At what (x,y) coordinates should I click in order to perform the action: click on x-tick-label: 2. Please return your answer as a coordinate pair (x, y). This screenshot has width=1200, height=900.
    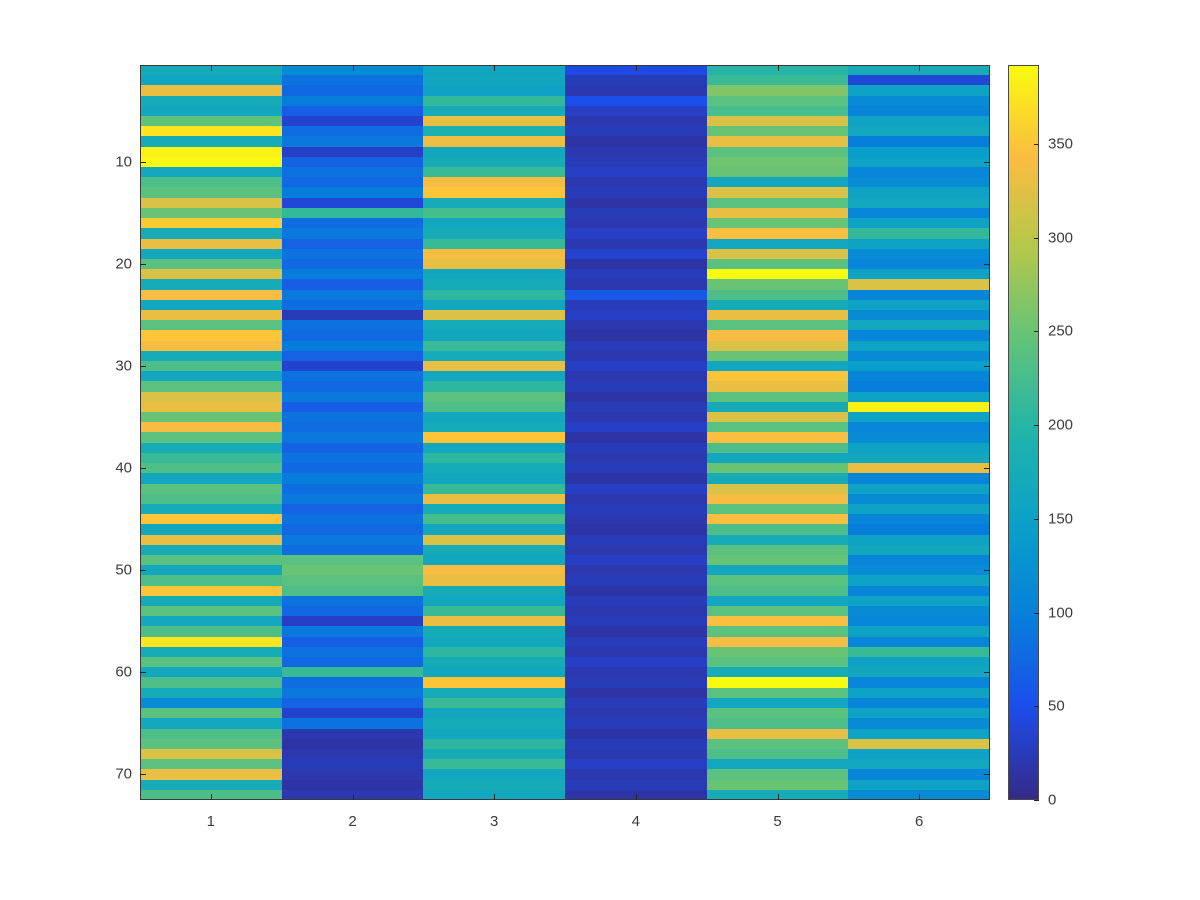
    Looking at the image, I should click on (352, 821).